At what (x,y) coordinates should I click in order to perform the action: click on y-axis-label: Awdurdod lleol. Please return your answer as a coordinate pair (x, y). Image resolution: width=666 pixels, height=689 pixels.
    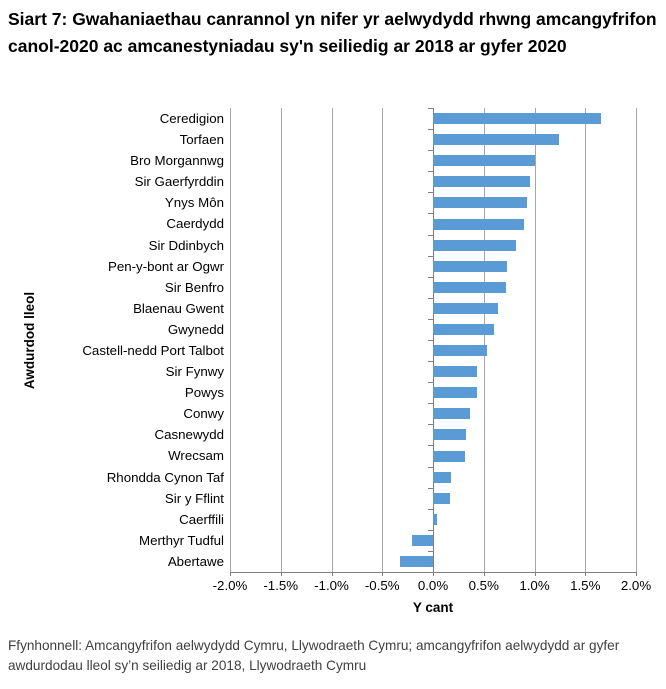
    Looking at the image, I should click on (30, 340).